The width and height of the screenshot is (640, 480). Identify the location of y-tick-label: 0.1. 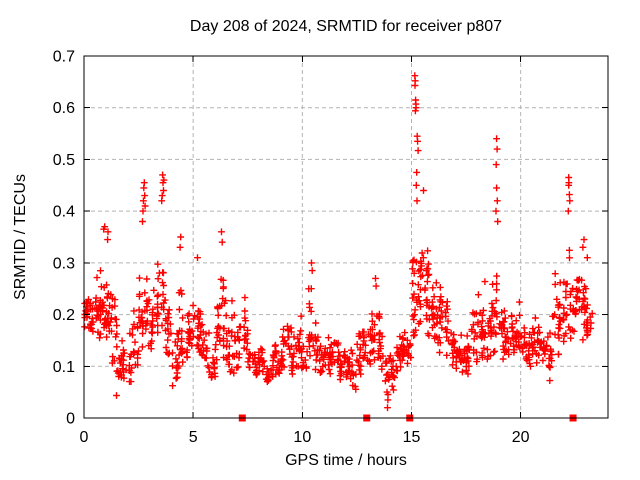
(64, 367).